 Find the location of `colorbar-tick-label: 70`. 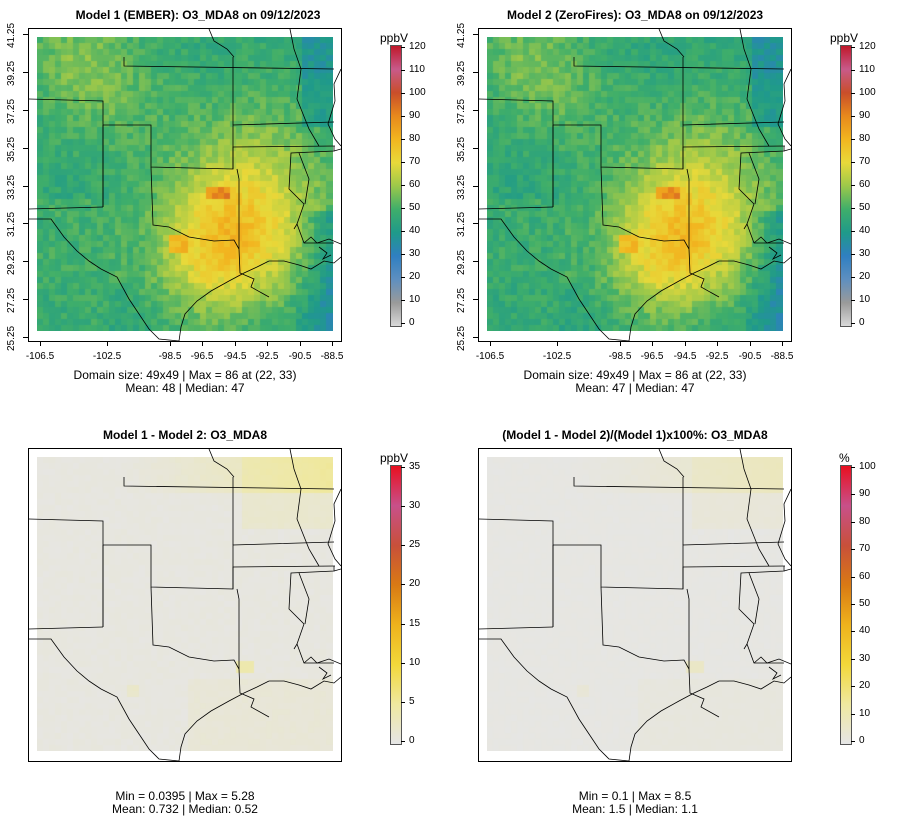

colorbar-tick-label: 70 is located at coordinates (865, 549).